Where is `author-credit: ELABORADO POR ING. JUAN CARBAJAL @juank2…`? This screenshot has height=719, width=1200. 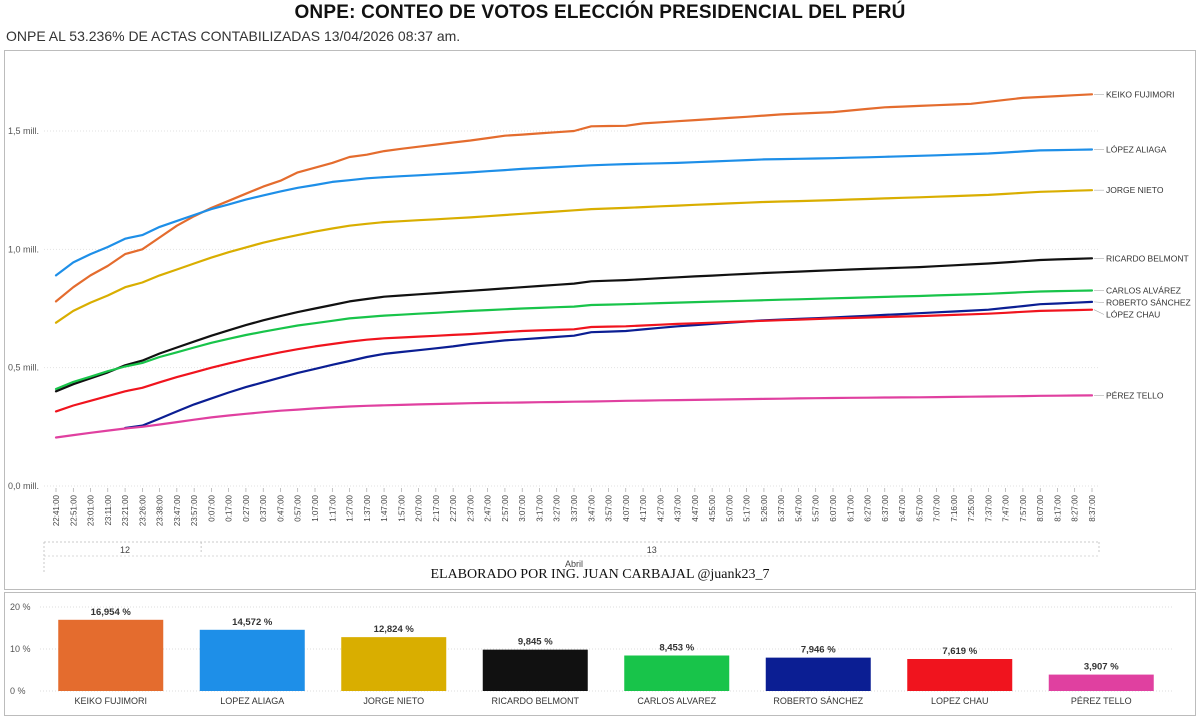 author-credit: ELABORADO POR ING. JUAN CARBAJAL @juank2… is located at coordinates (600, 574).